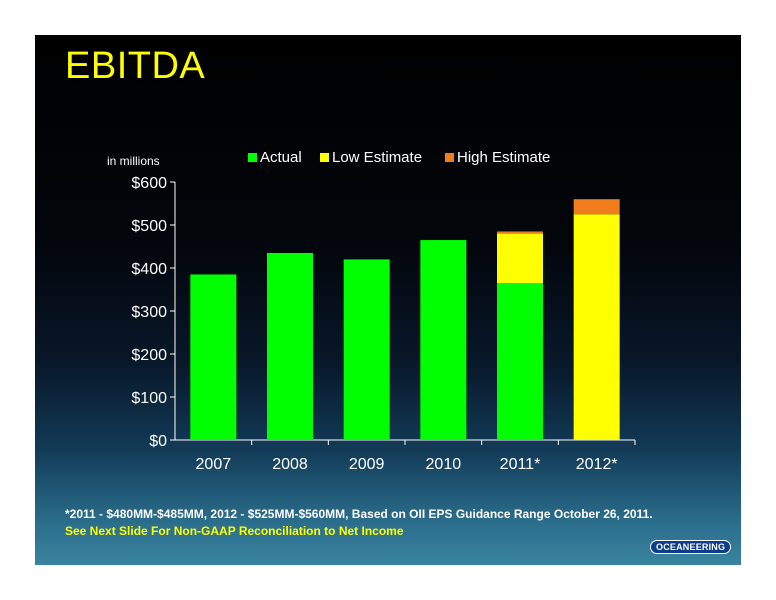 The image size is (776, 600). I want to click on y-tick-label: $400, so click(149, 269).